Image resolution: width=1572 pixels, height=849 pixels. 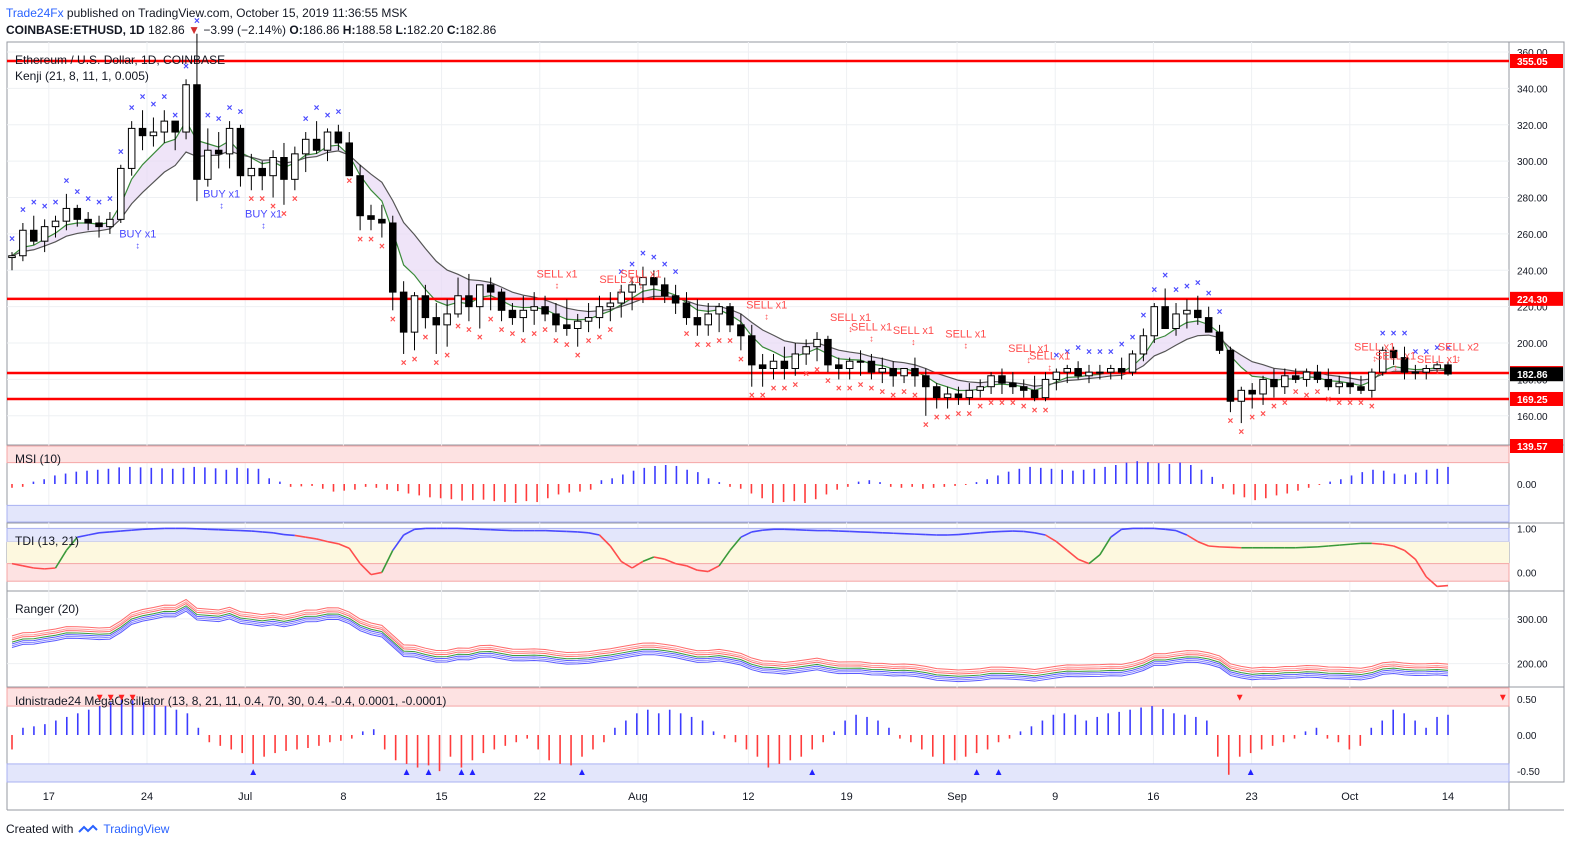 I want to click on tradingview-link: TradingView, so click(x=136, y=829).